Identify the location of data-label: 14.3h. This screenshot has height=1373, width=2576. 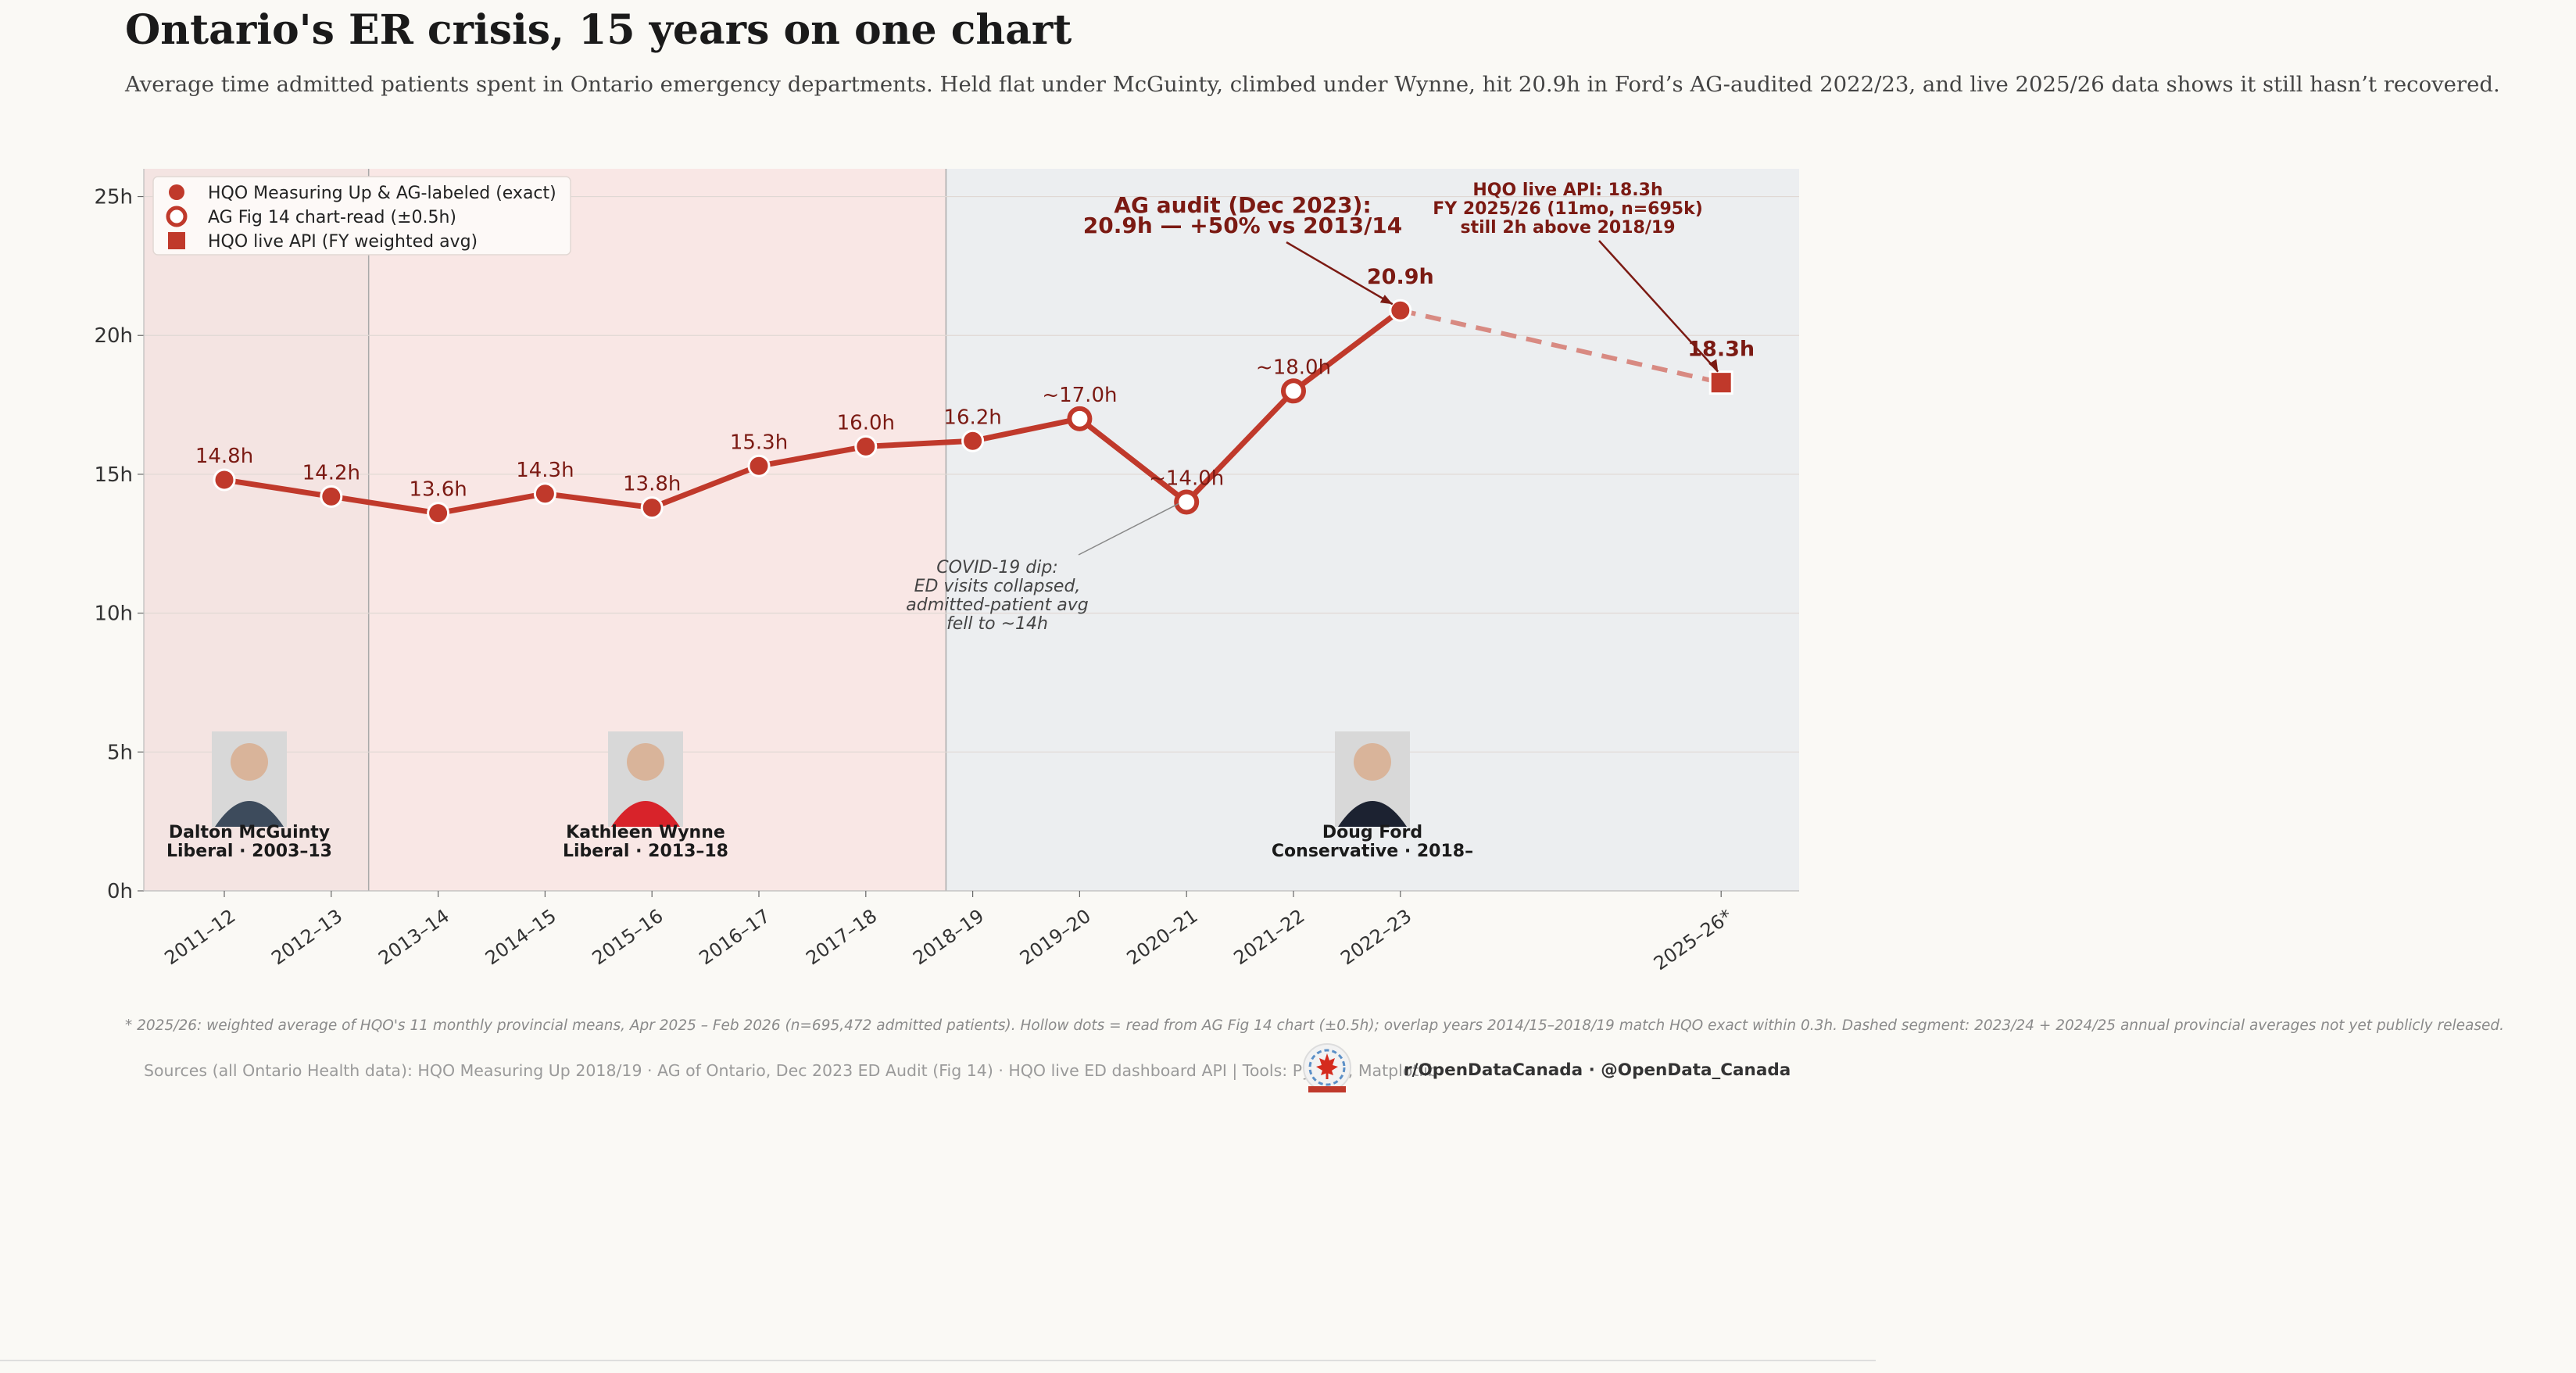
(545, 470).